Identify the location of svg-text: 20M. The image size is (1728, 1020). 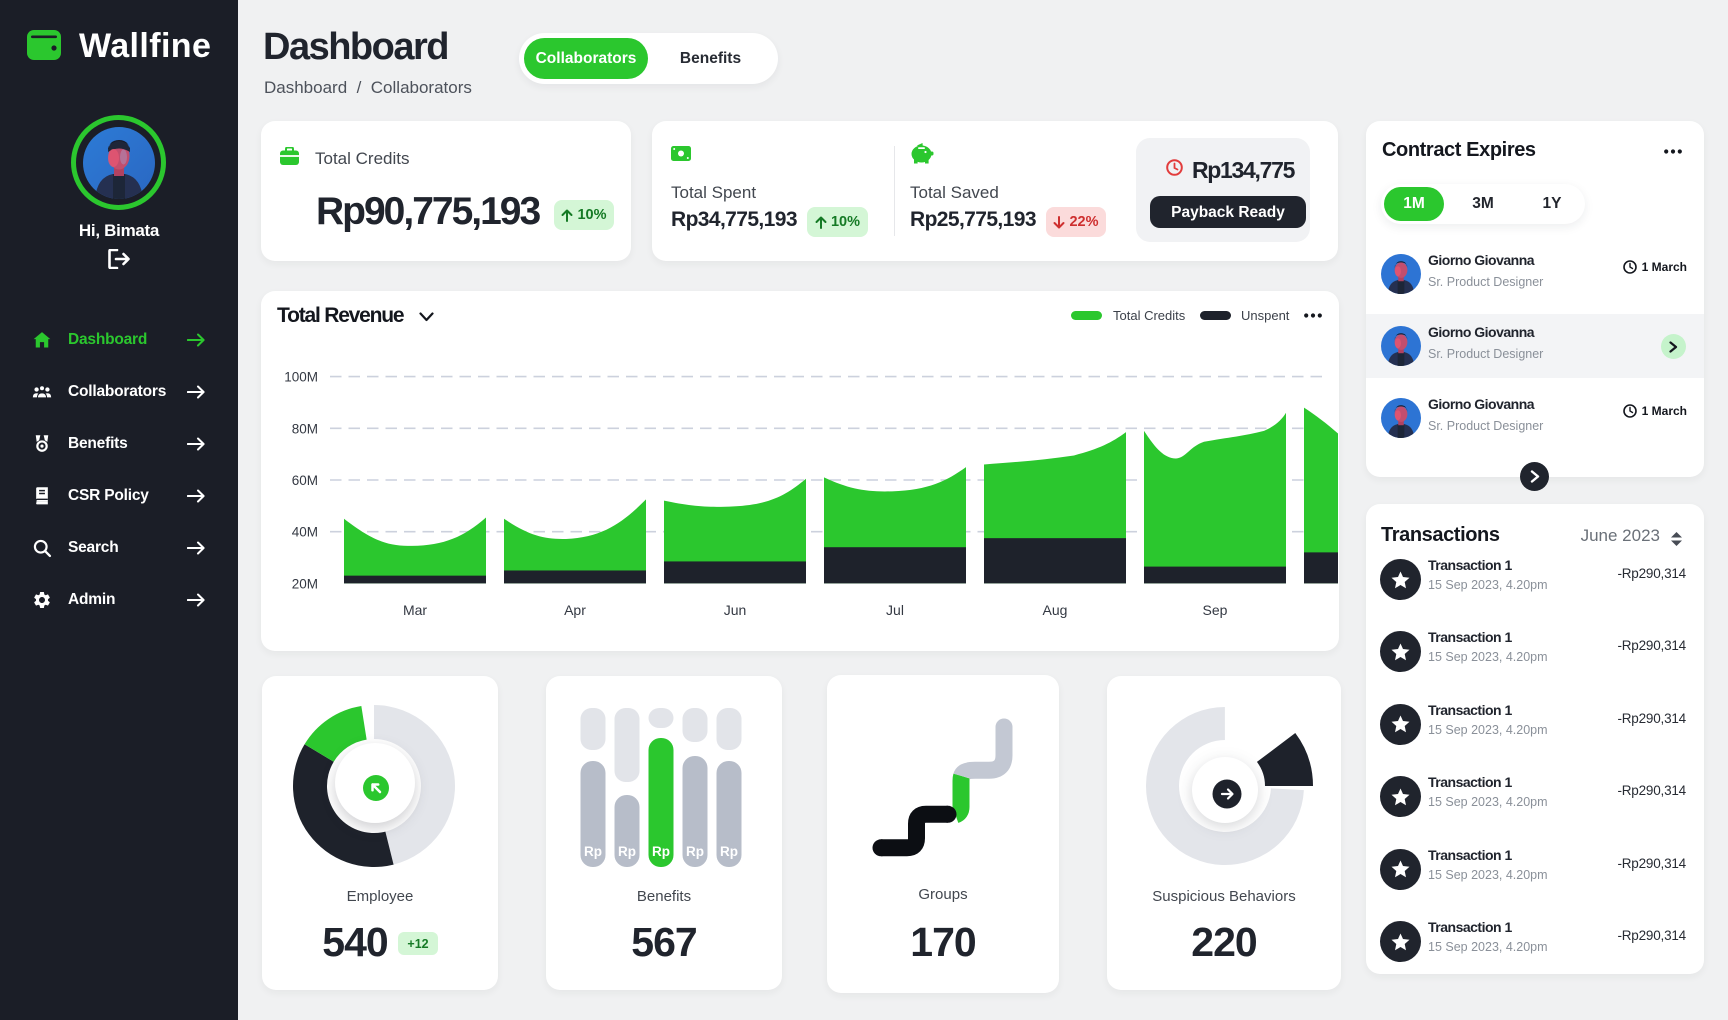
(305, 583).